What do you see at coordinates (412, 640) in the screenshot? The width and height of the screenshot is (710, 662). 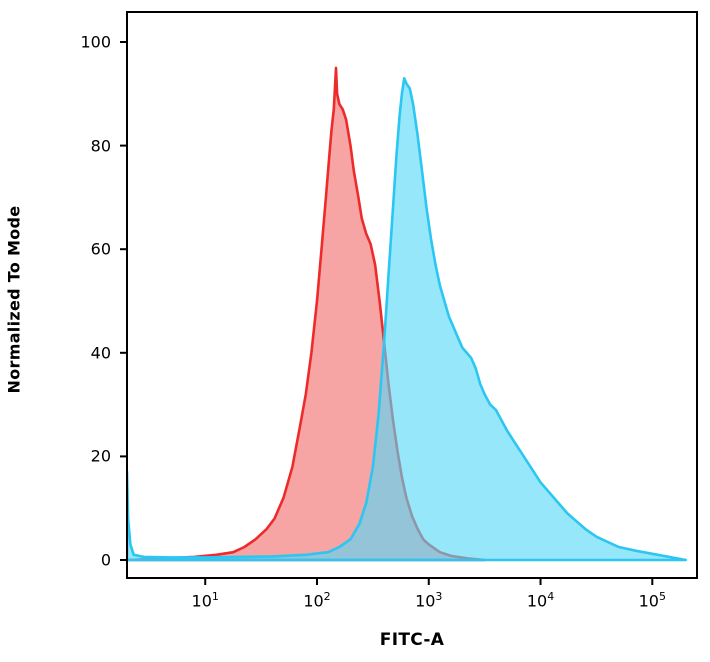 I see `x-axis-title: FITC-A` at bounding box center [412, 640].